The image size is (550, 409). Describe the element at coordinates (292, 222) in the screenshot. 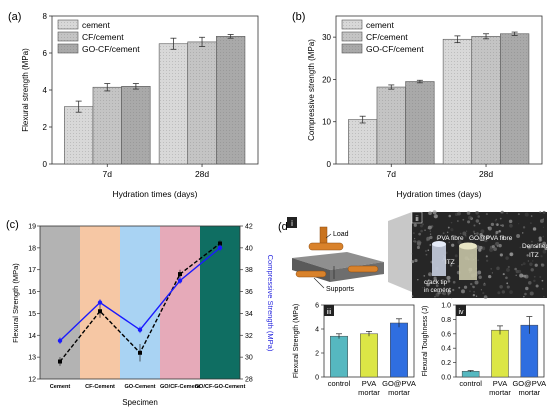

I see `label-i-box` at that location.